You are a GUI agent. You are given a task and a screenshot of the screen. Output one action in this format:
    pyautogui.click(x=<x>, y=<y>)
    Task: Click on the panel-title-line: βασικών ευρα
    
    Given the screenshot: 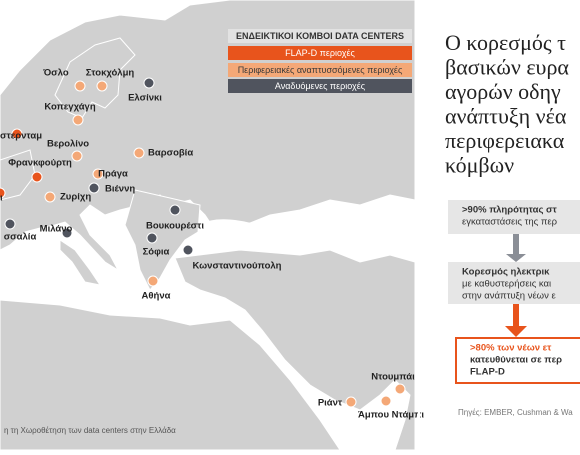 What is the action you would take?
    pyautogui.click(x=507, y=67)
    